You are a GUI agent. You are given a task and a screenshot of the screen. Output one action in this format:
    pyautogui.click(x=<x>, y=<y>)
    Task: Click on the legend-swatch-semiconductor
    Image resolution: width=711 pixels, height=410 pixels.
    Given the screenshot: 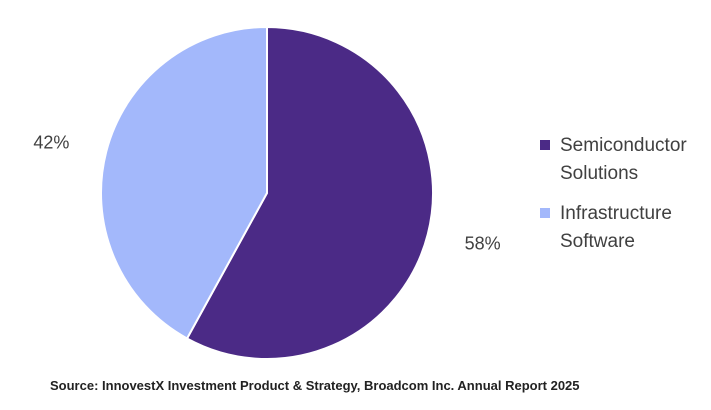 What is the action you would take?
    pyautogui.click(x=545, y=145)
    